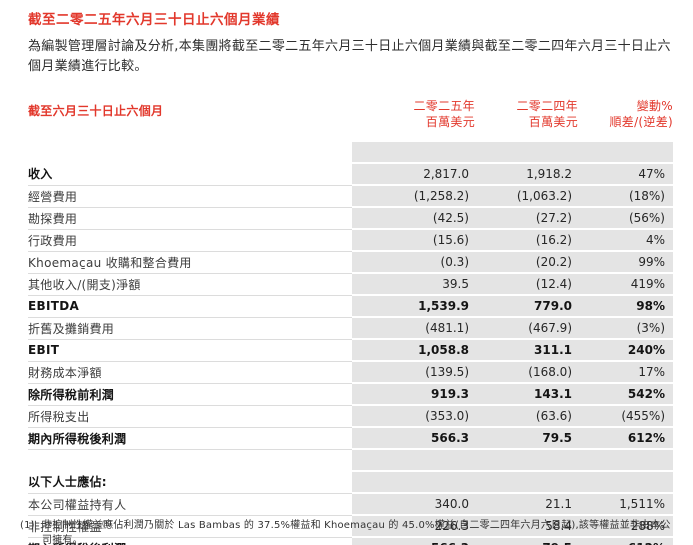 This screenshot has height=545, width=693. I want to click on row-label: Khoemac̱au 收購和整合費用, so click(190, 262).